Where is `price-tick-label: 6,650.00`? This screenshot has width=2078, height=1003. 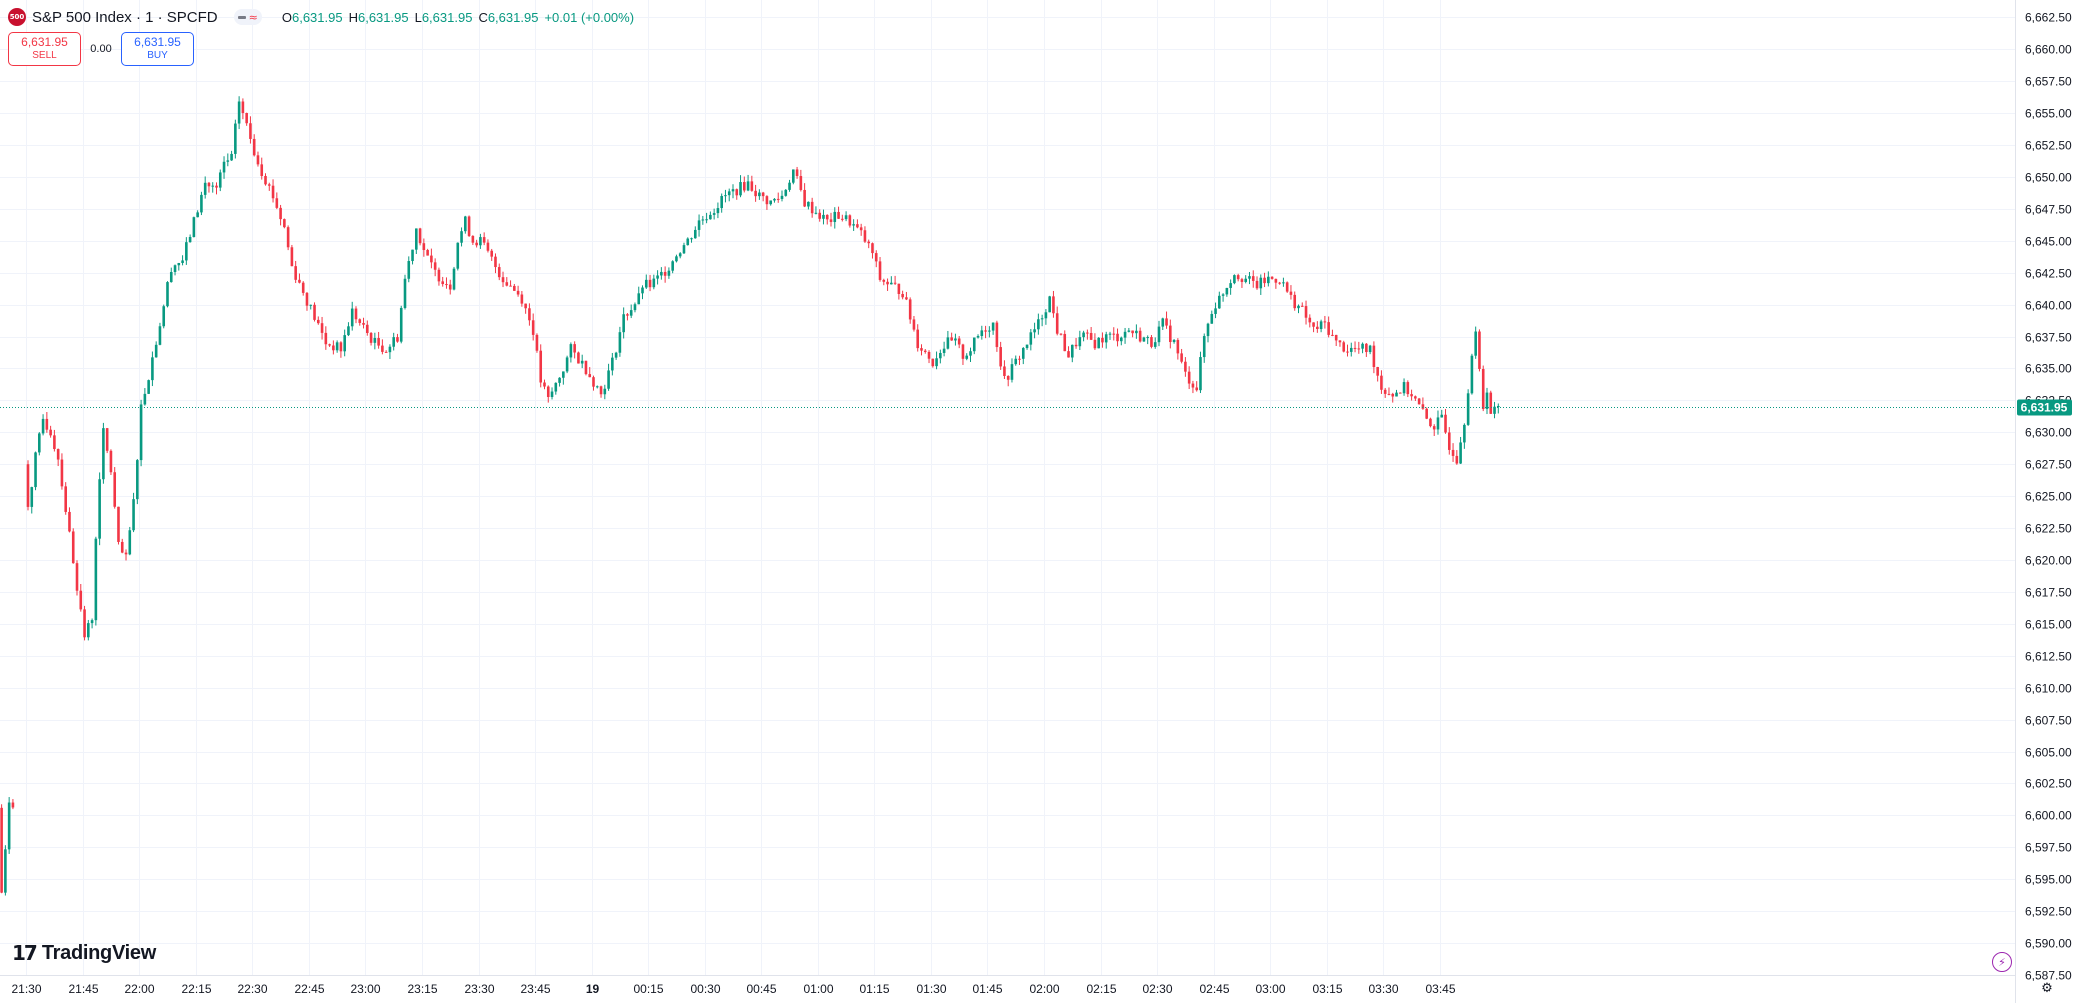
price-tick-label: 6,650.00 is located at coordinates (2048, 178).